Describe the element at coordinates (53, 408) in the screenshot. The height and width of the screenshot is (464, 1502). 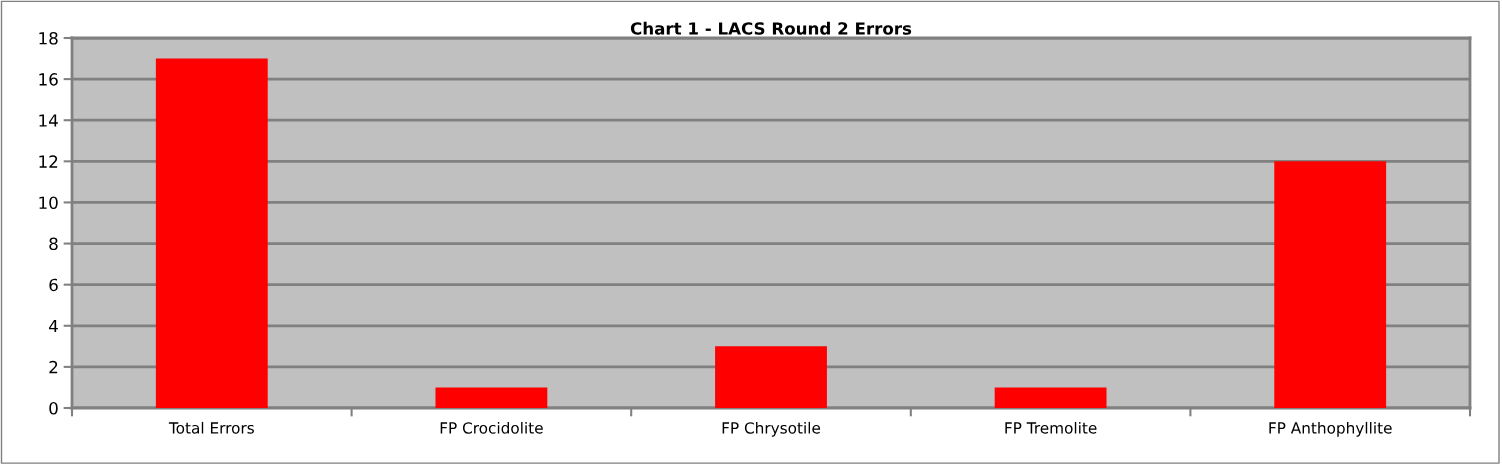
I see `y-tick-label: 0` at that location.